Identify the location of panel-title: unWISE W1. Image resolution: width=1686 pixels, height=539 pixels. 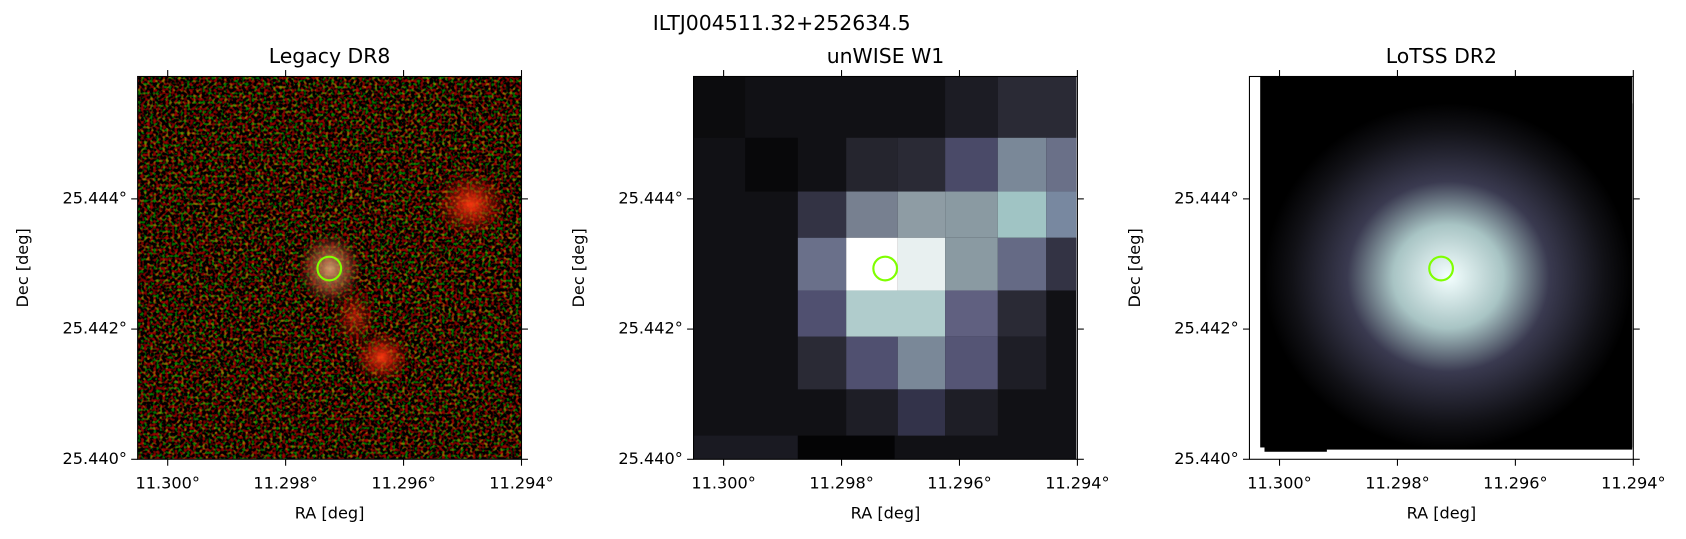
(886, 56).